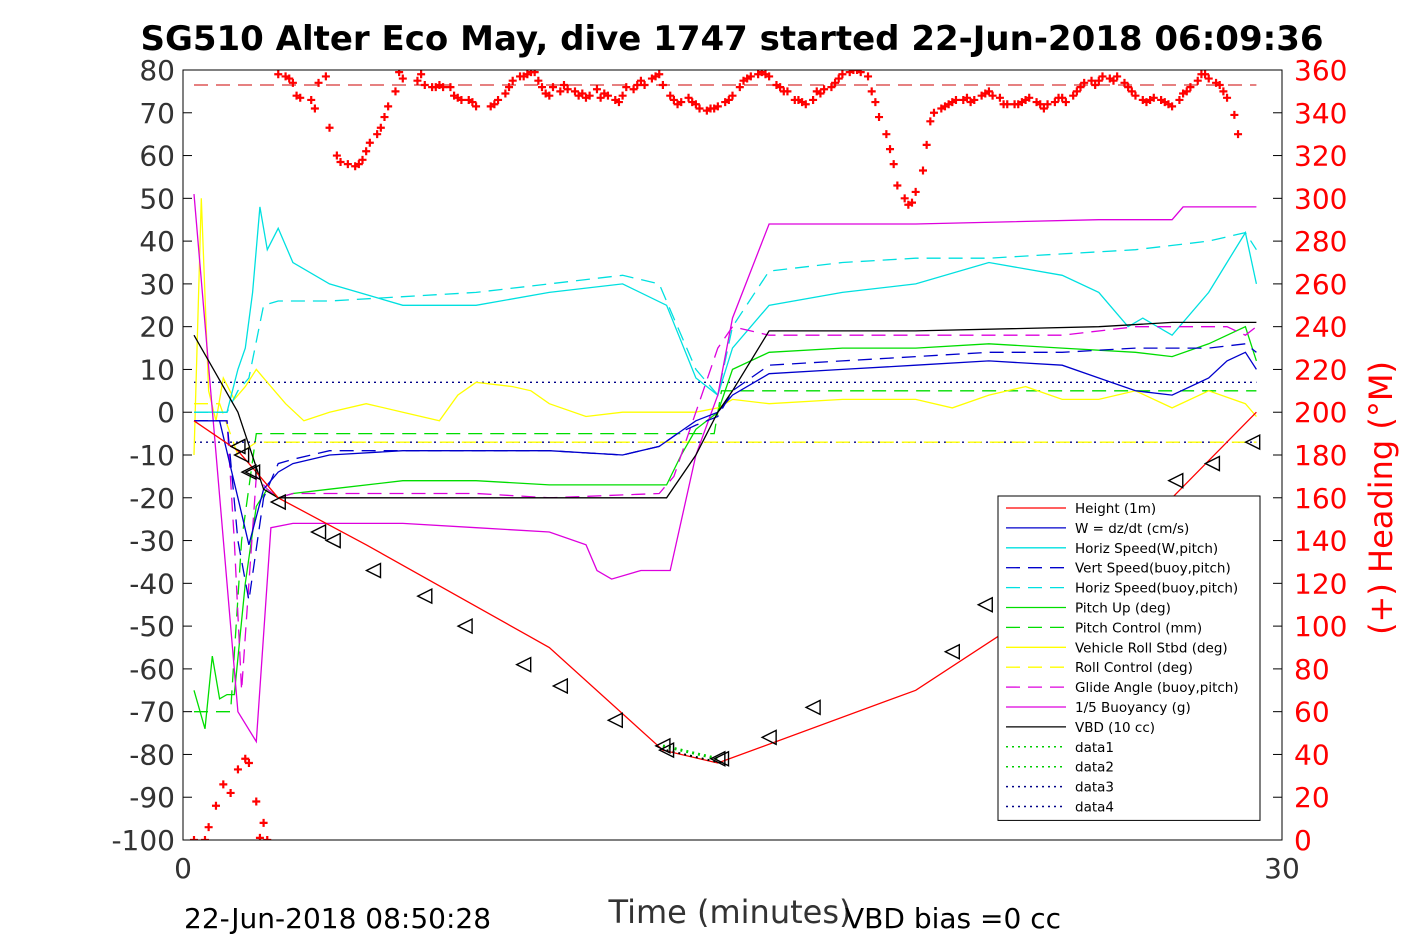 This screenshot has height=945, width=1417. What do you see at coordinates (152, 712) in the screenshot?
I see `left-tick-label: -70` at bounding box center [152, 712].